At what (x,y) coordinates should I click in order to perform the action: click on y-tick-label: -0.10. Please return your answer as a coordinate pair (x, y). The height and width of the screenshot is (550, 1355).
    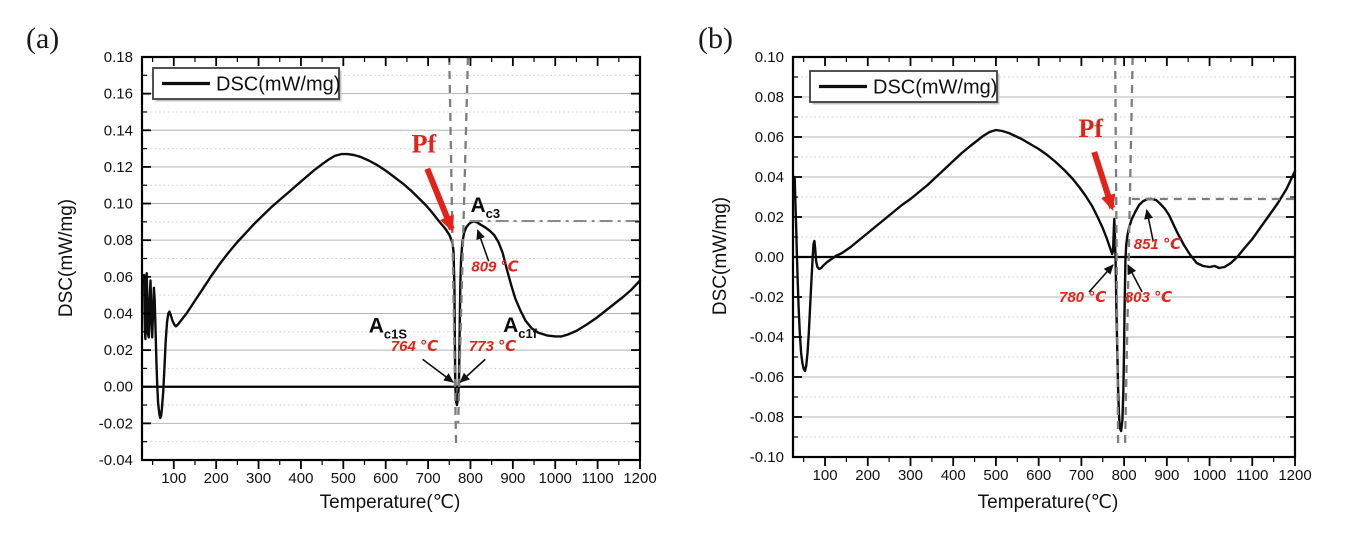
    Looking at the image, I should click on (767, 457).